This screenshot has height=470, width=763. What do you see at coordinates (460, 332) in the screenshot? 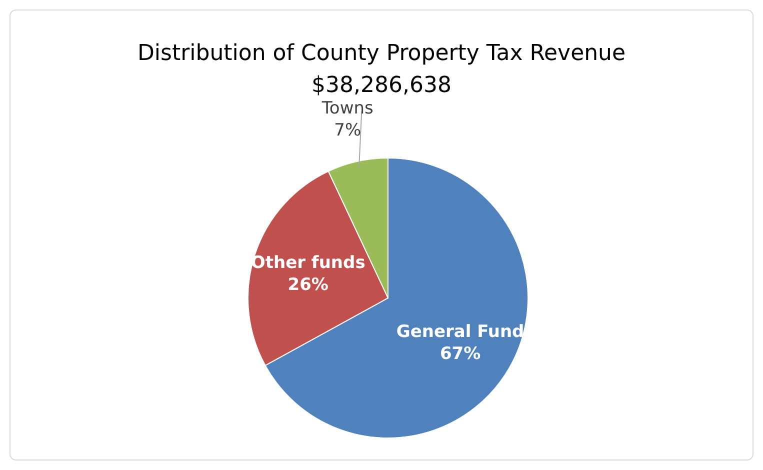
I see `slice-label: General Fund` at bounding box center [460, 332].